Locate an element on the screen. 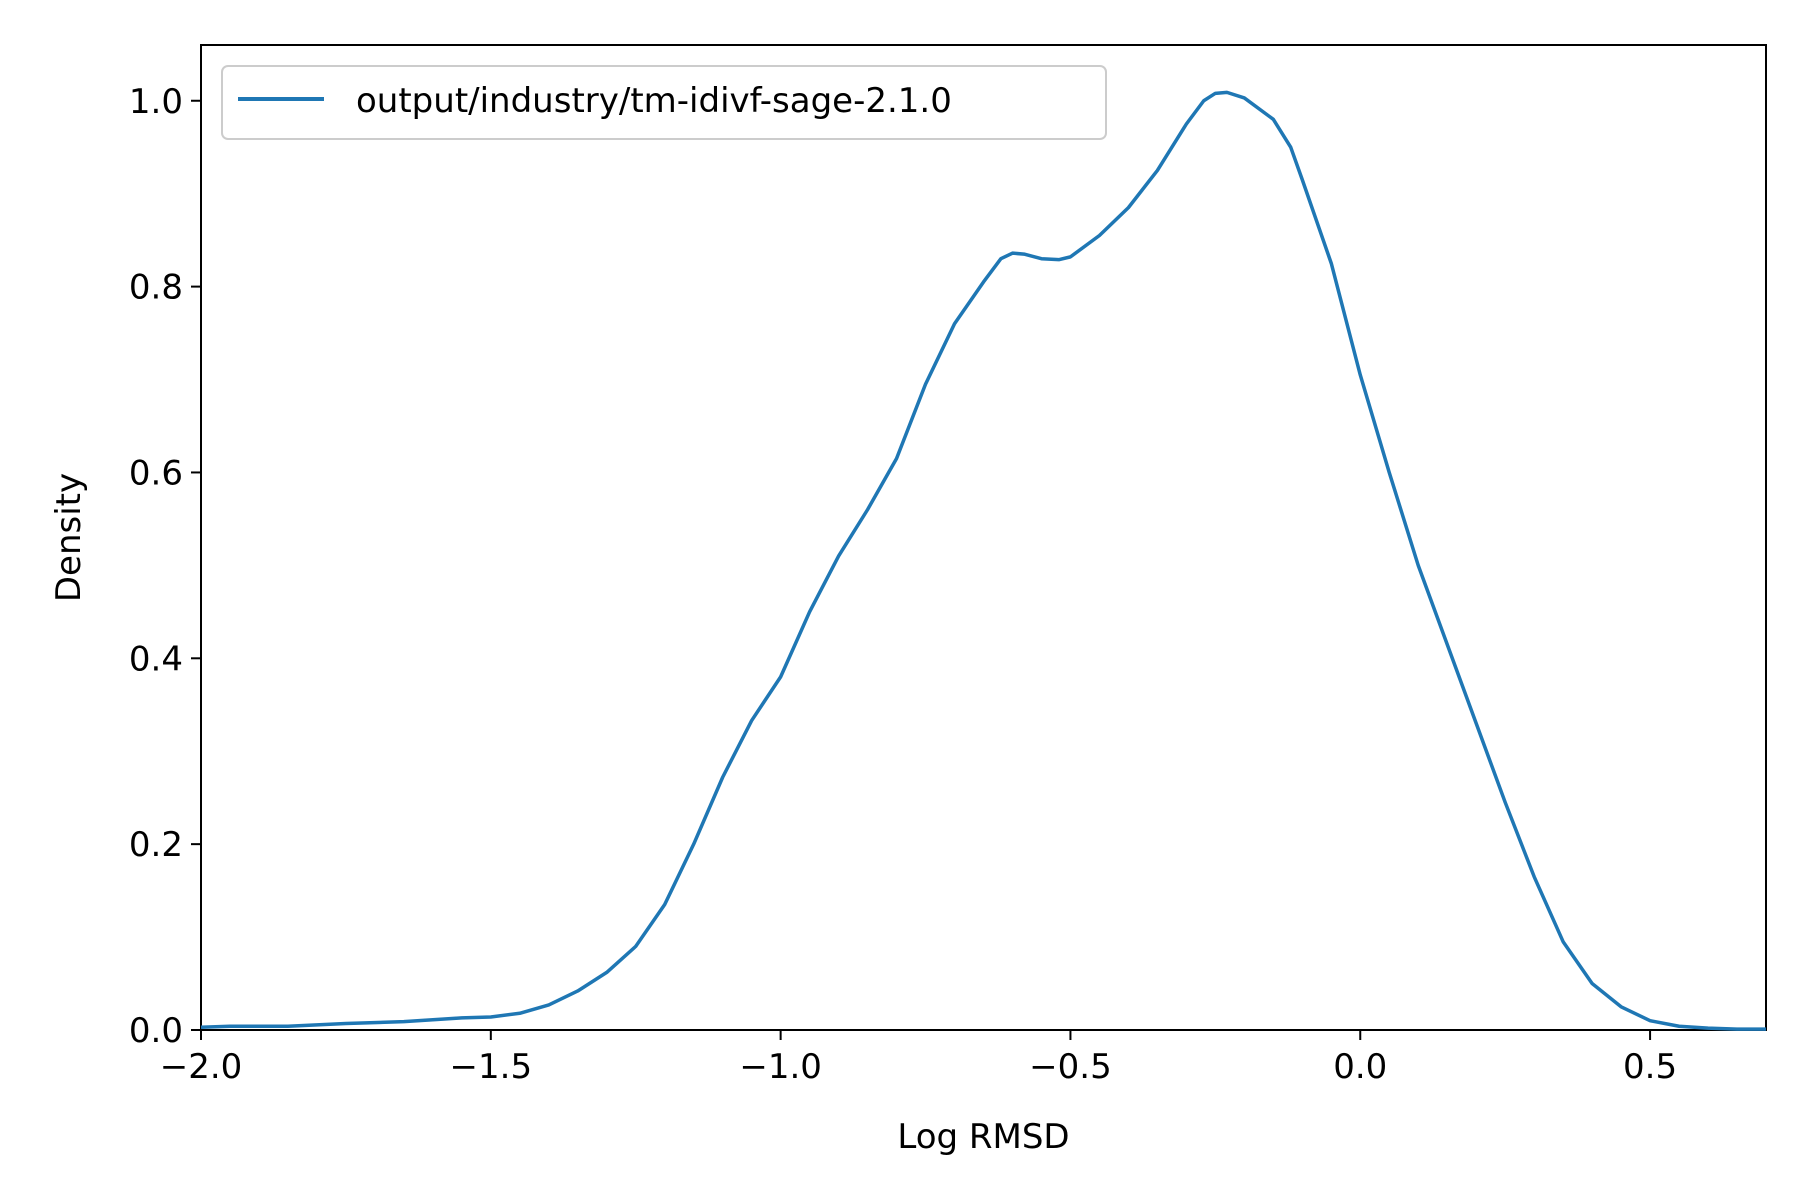  x-tick-label: −1.0 is located at coordinates (780, 1067).